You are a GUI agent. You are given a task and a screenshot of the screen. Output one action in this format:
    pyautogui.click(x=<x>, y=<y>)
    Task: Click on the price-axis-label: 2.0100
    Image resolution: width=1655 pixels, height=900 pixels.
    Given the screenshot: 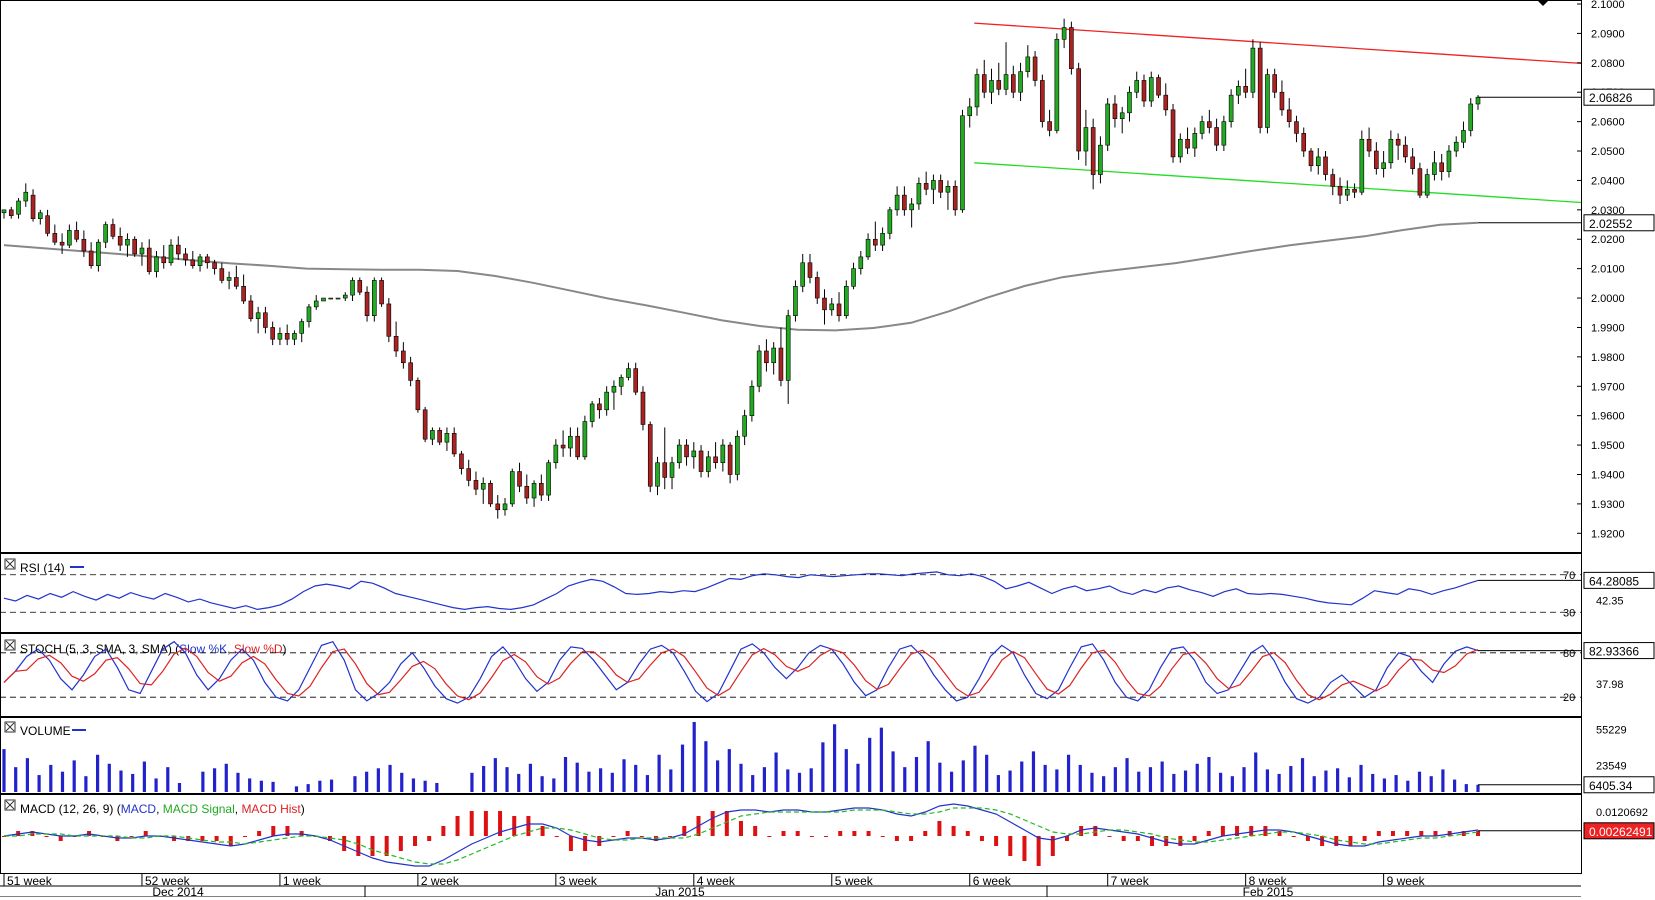 What is the action you would take?
    pyautogui.click(x=1608, y=270)
    